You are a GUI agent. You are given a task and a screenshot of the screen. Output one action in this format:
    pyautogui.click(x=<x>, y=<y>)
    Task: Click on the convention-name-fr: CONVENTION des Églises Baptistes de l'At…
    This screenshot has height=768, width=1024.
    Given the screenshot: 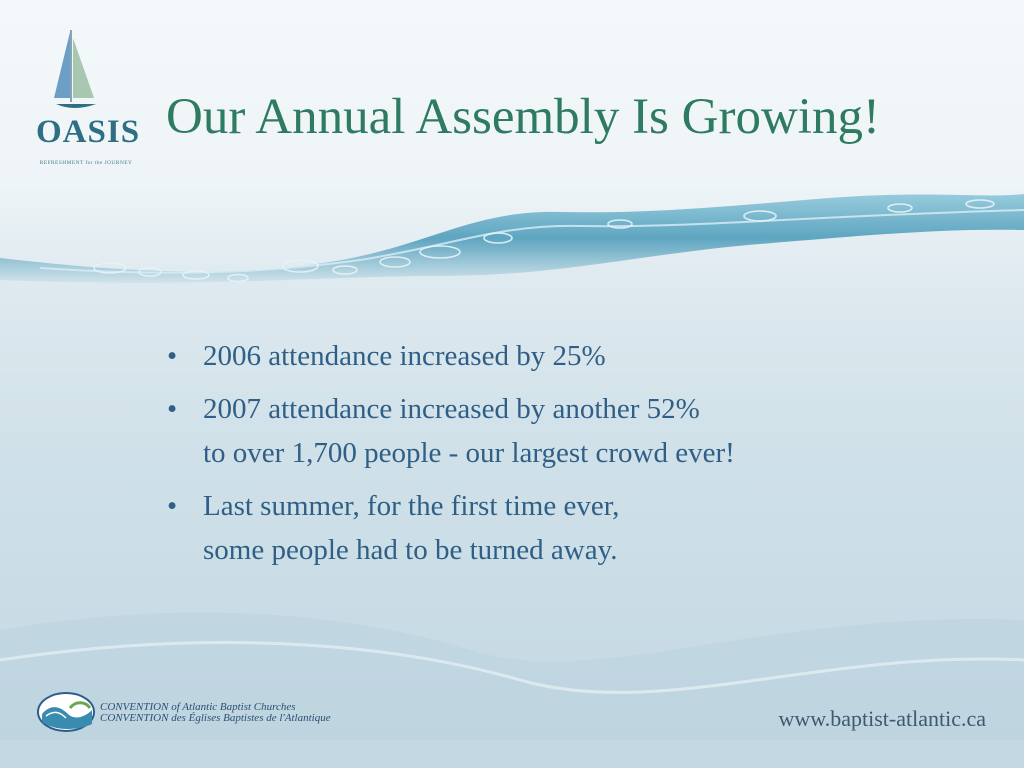 What is the action you would take?
    pyautogui.click(x=215, y=718)
    